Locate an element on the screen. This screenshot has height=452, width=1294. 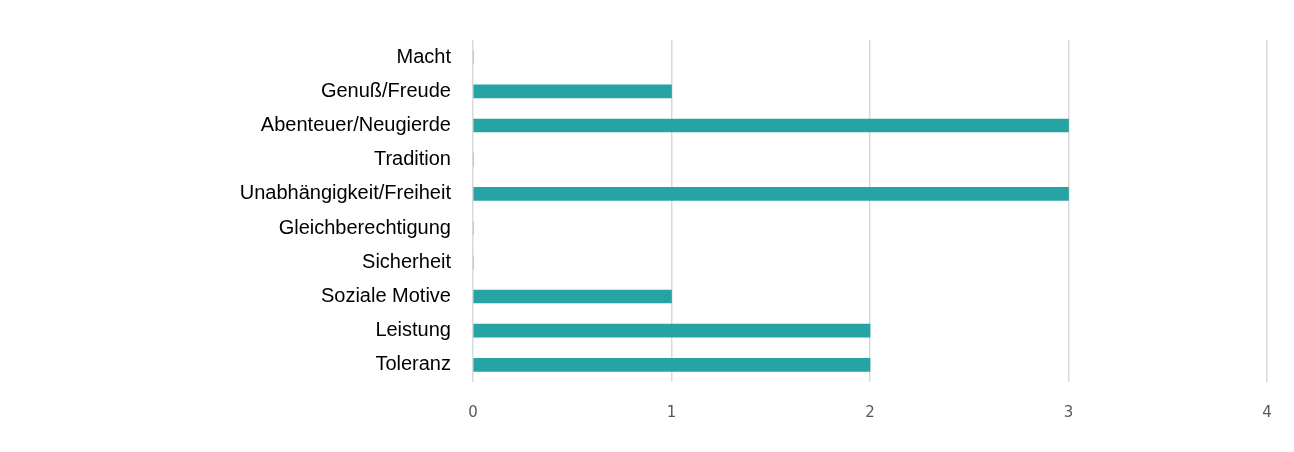
y-tick-label: Gleichberechtigung is located at coordinates (364, 226).